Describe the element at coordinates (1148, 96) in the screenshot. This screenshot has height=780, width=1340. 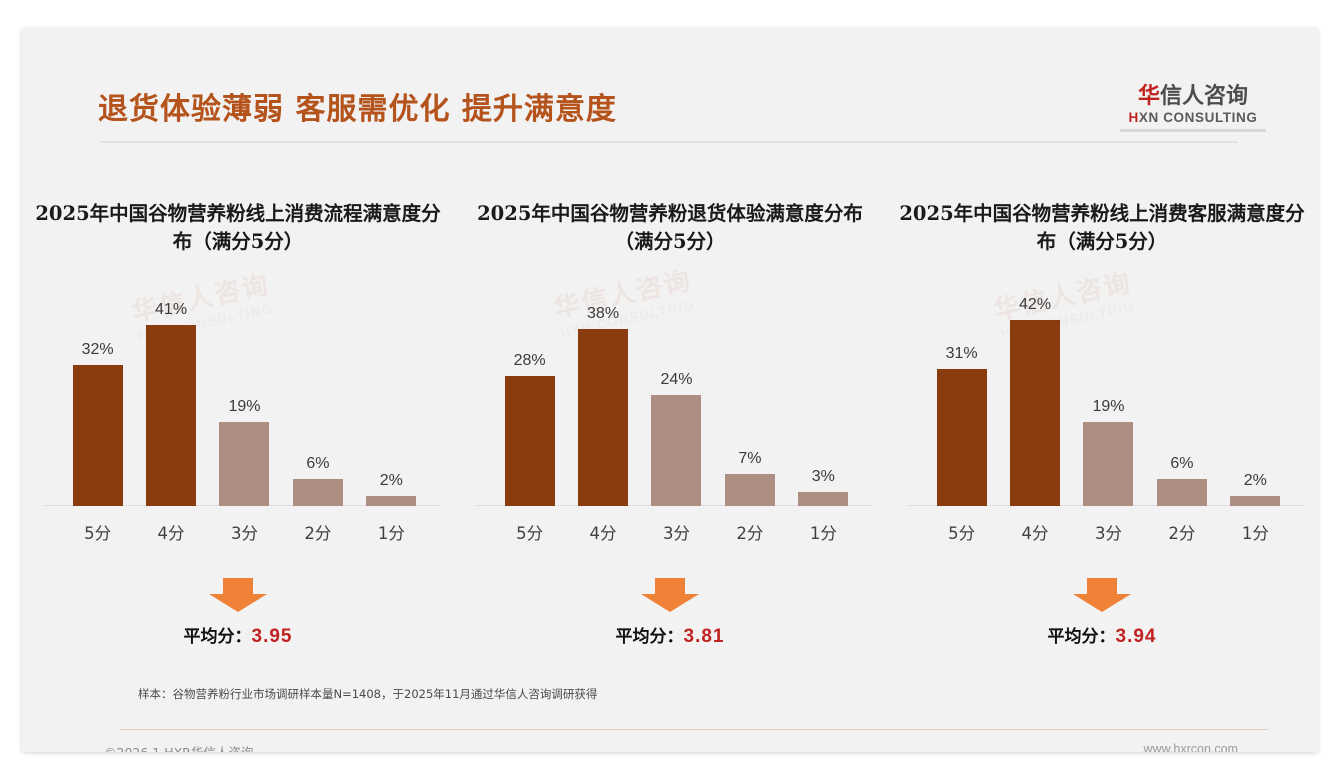
I see `logo-accent-char: 华` at that location.